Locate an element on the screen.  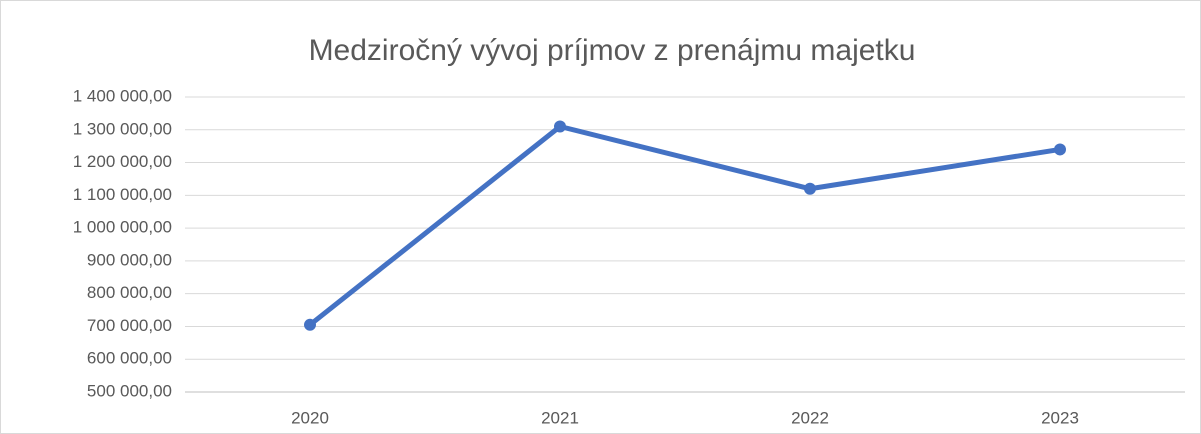
y-tick-label: 1 400 000,00 is located at coordinates (122, 95).